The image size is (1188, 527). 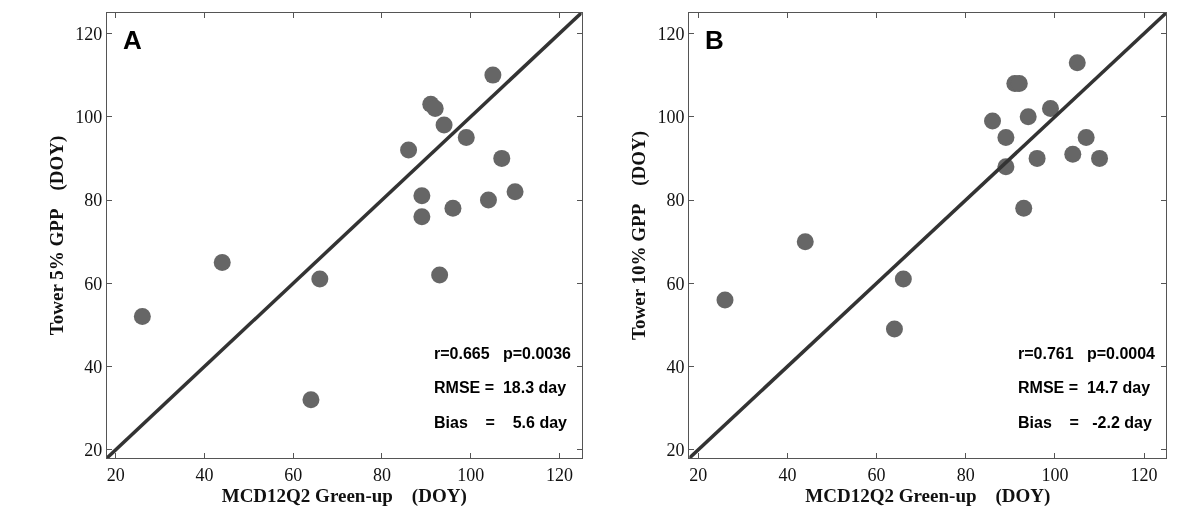 I want to click on annotation: r=0.761 p=0.0004, so click(x=1087, y=353).